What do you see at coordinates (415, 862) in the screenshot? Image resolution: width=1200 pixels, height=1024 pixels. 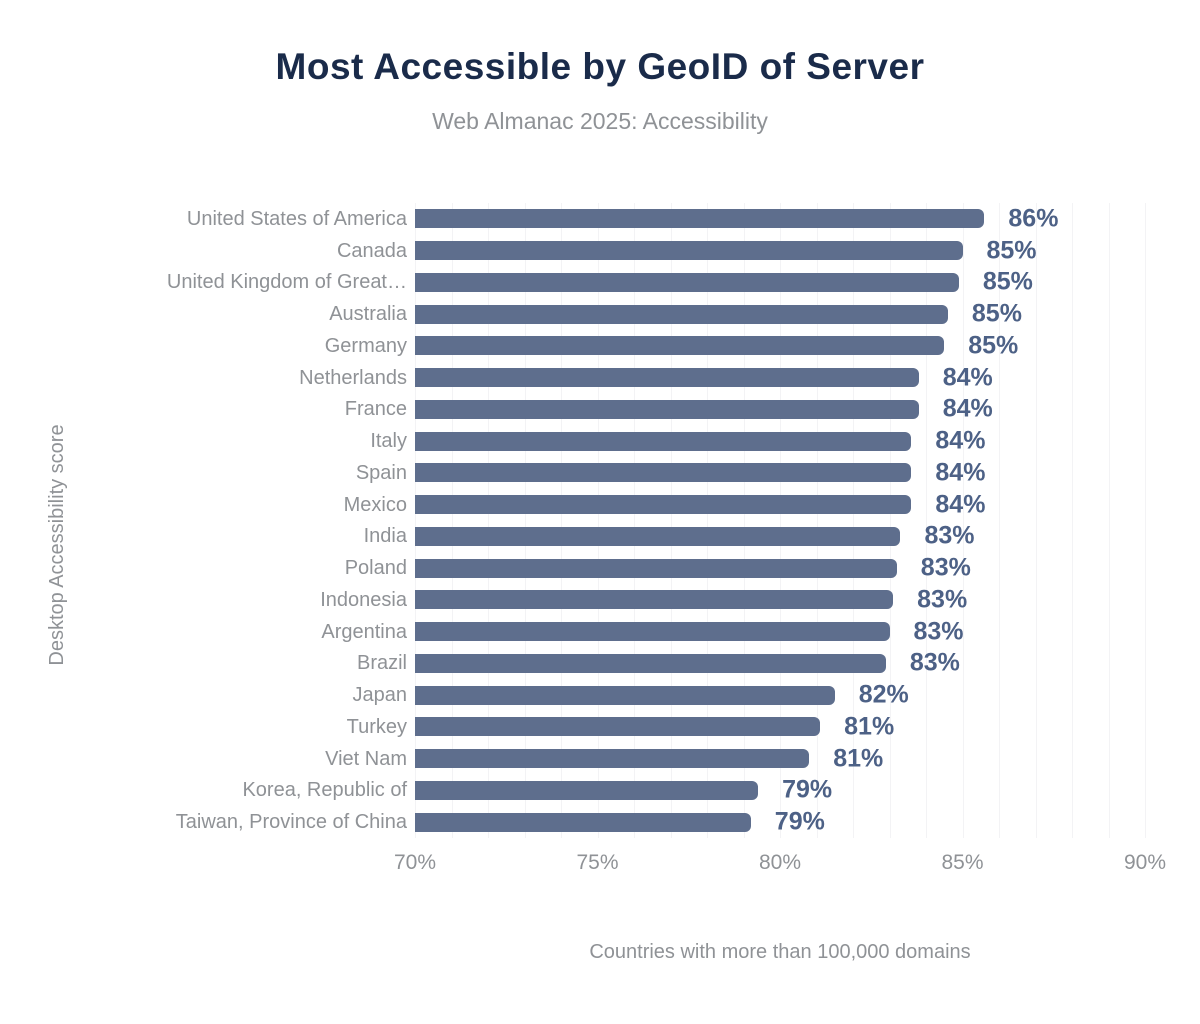 I see `x-axis-tick: 70%` at bounding box center [415, 862].